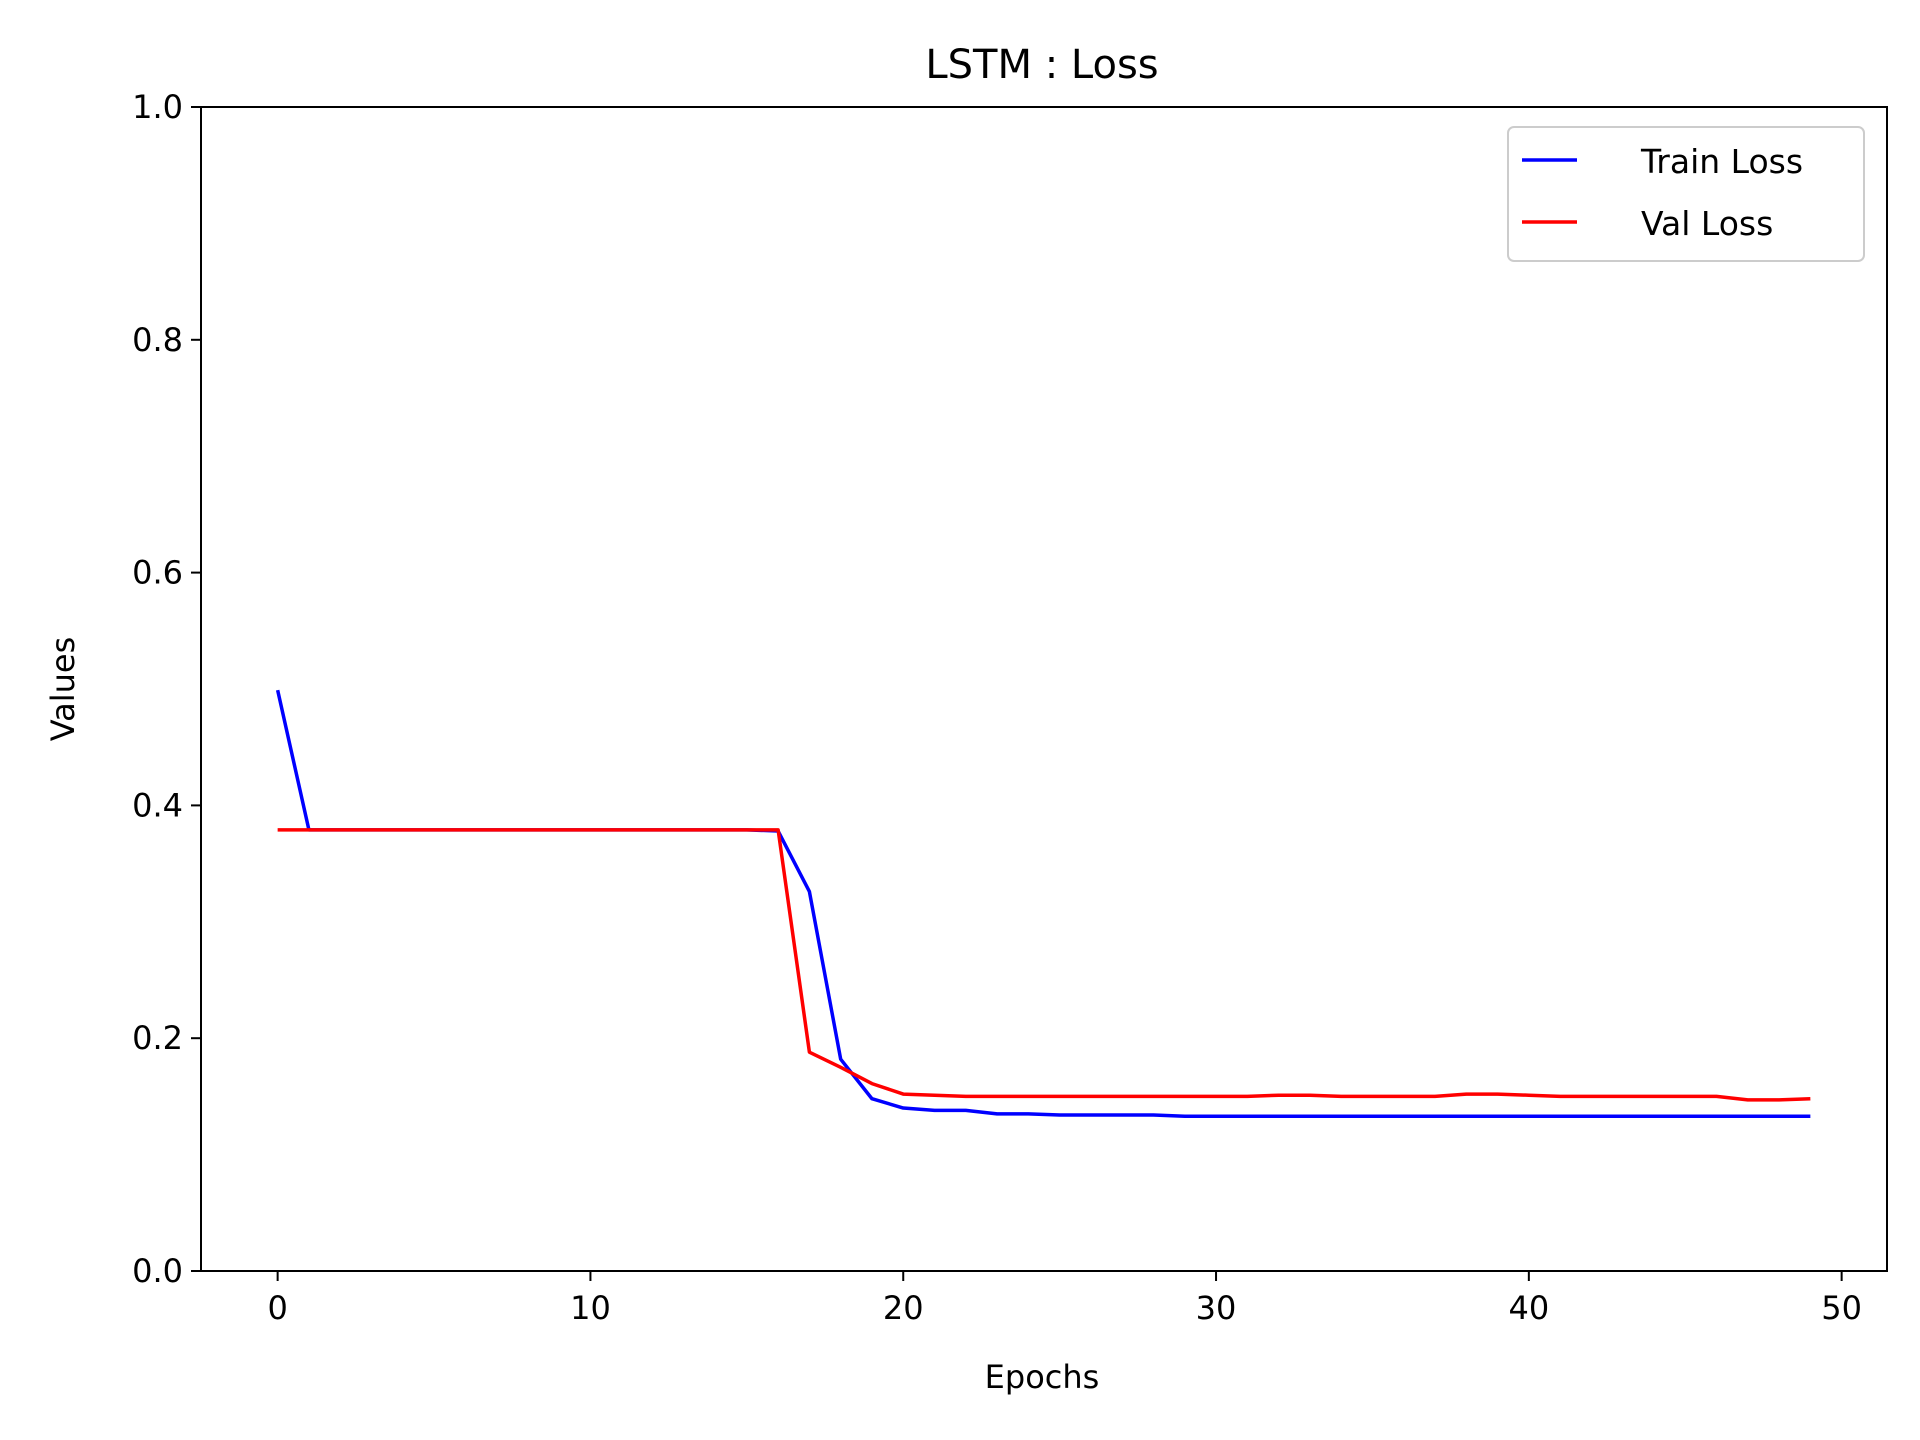 The image size is (1920, 1440). I want to click on x-axis-label: Epochs, so click(1042, 1377).